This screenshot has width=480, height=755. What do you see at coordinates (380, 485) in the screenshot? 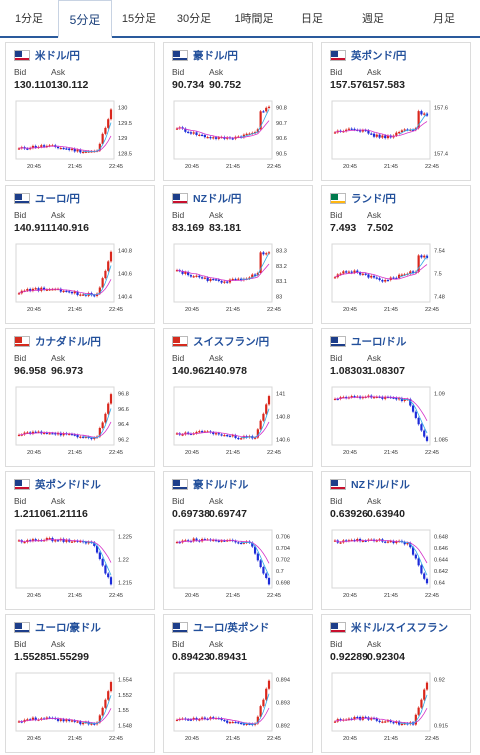
I see `pair-name: NZドル/ドル` at bounding box center [380, 485].